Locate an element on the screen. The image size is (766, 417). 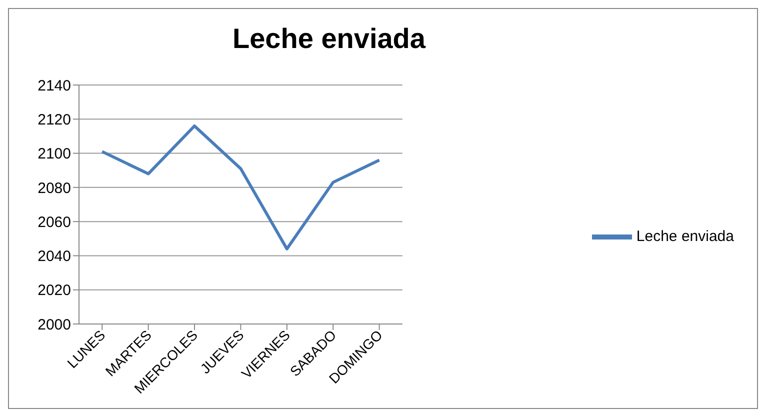
y-tick-label: 2040 is located at coordinates (54, 257).